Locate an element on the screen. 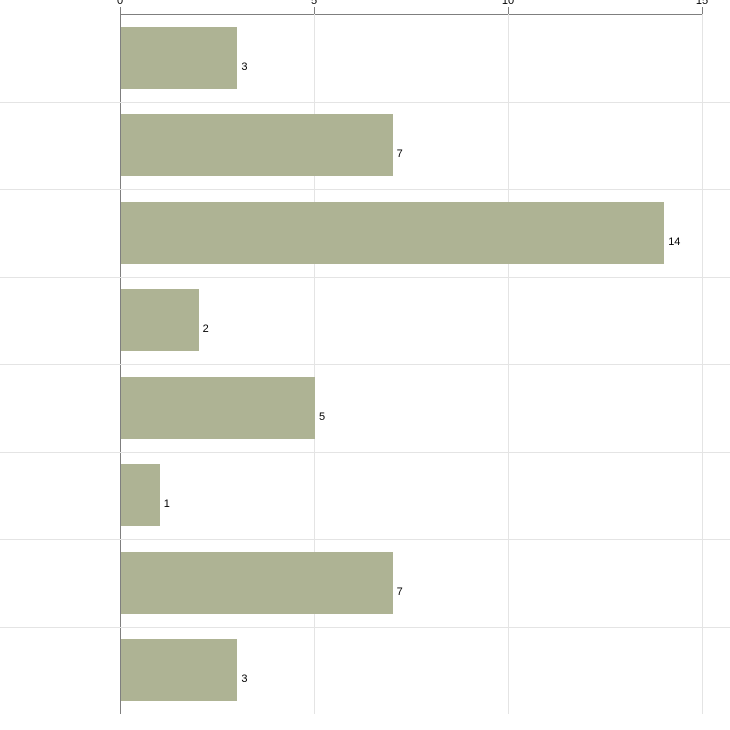  x-tick-label: 10 is located at coordinates (508, 3).